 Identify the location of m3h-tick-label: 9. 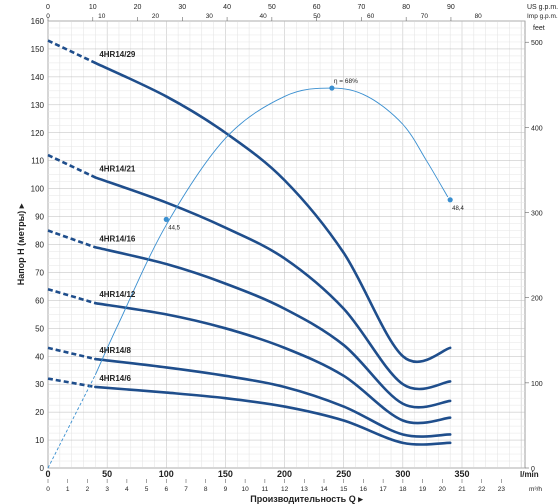
(226, 489).